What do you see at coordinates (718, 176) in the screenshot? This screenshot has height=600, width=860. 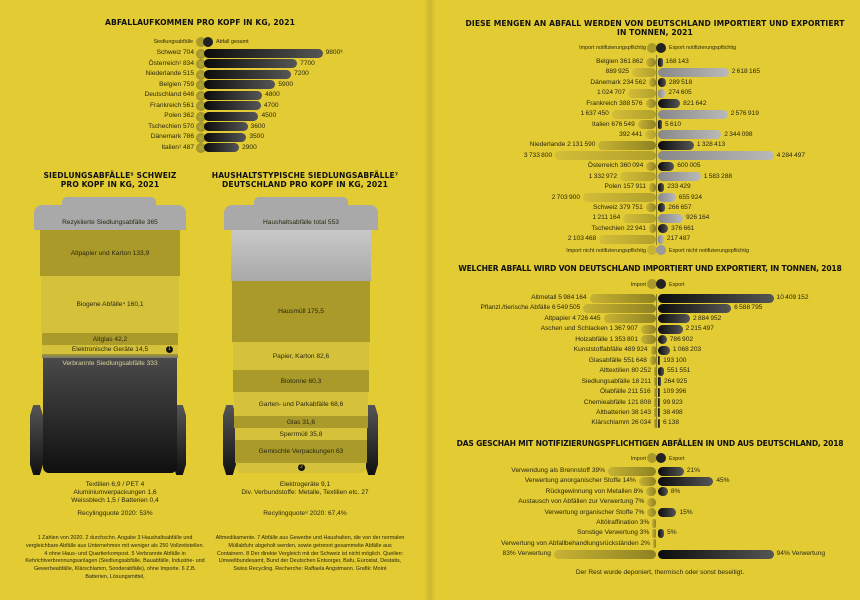 I see `export-non-value: 1 583 288` at bounding box center [718, 176].